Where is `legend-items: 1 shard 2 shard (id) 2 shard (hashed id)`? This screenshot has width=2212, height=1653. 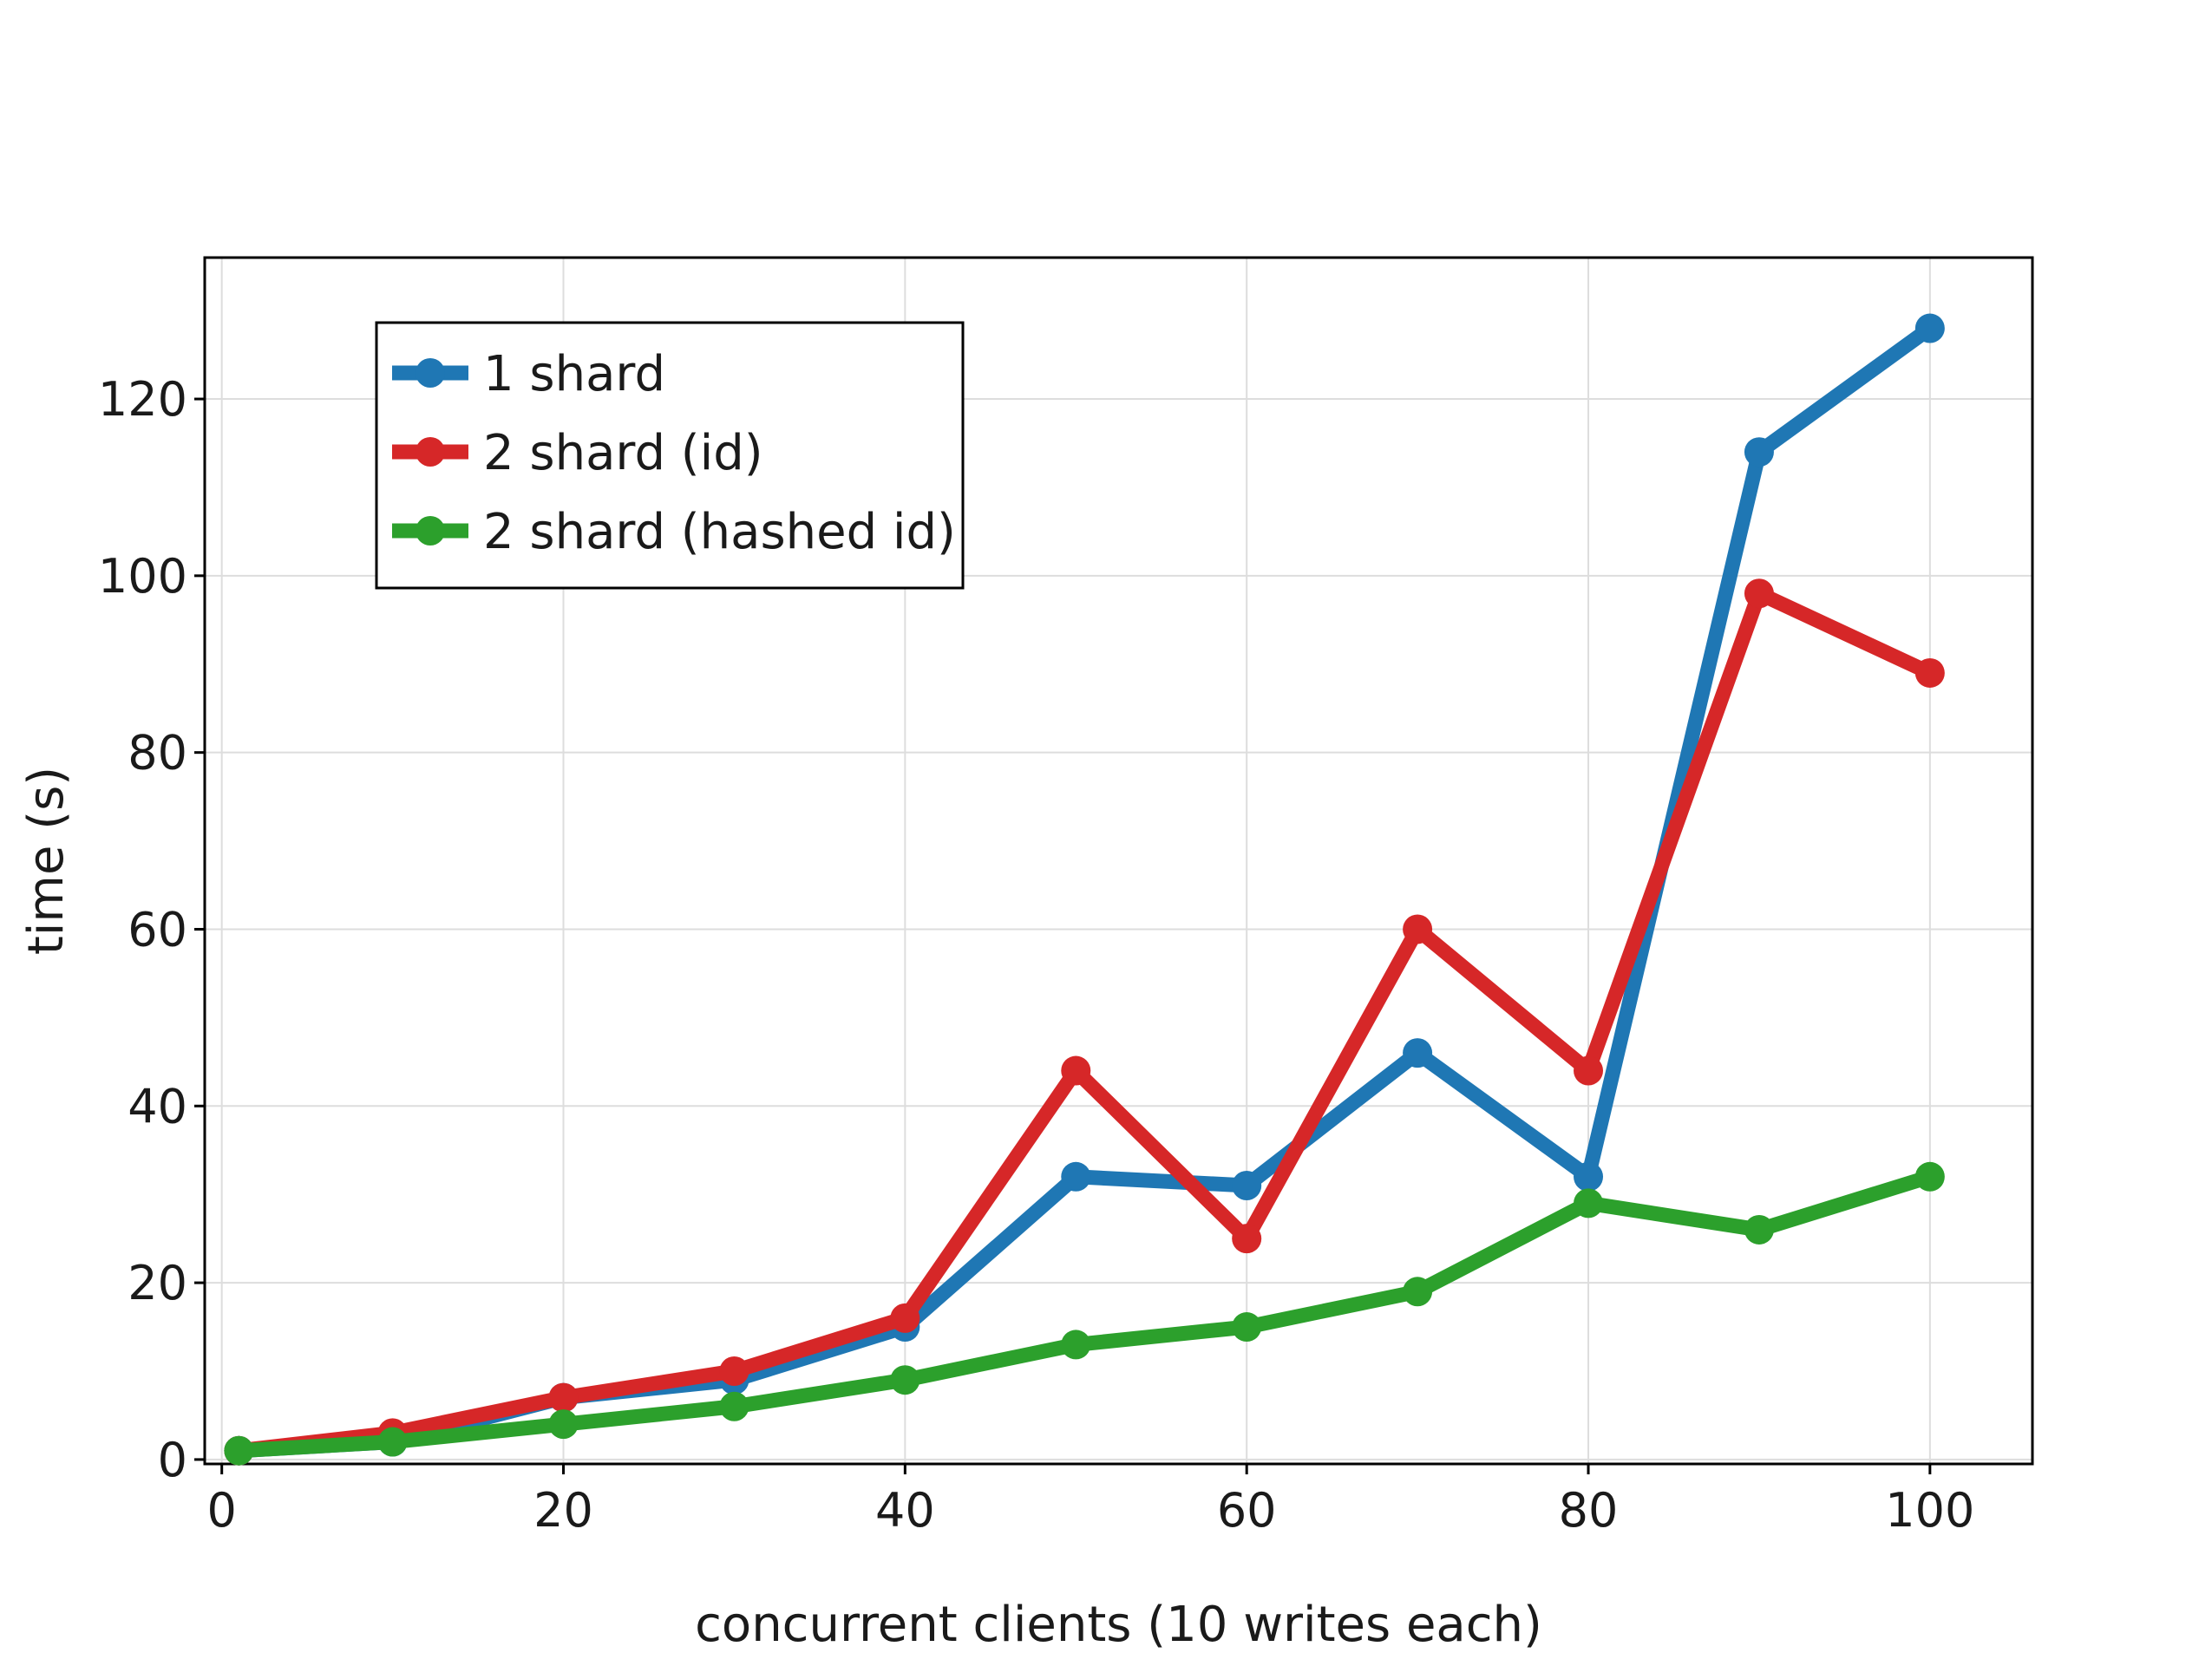
legend-items: 1 shard 2 shard (id) 2 shard (hashed id) is located at coordinates (674, 453).